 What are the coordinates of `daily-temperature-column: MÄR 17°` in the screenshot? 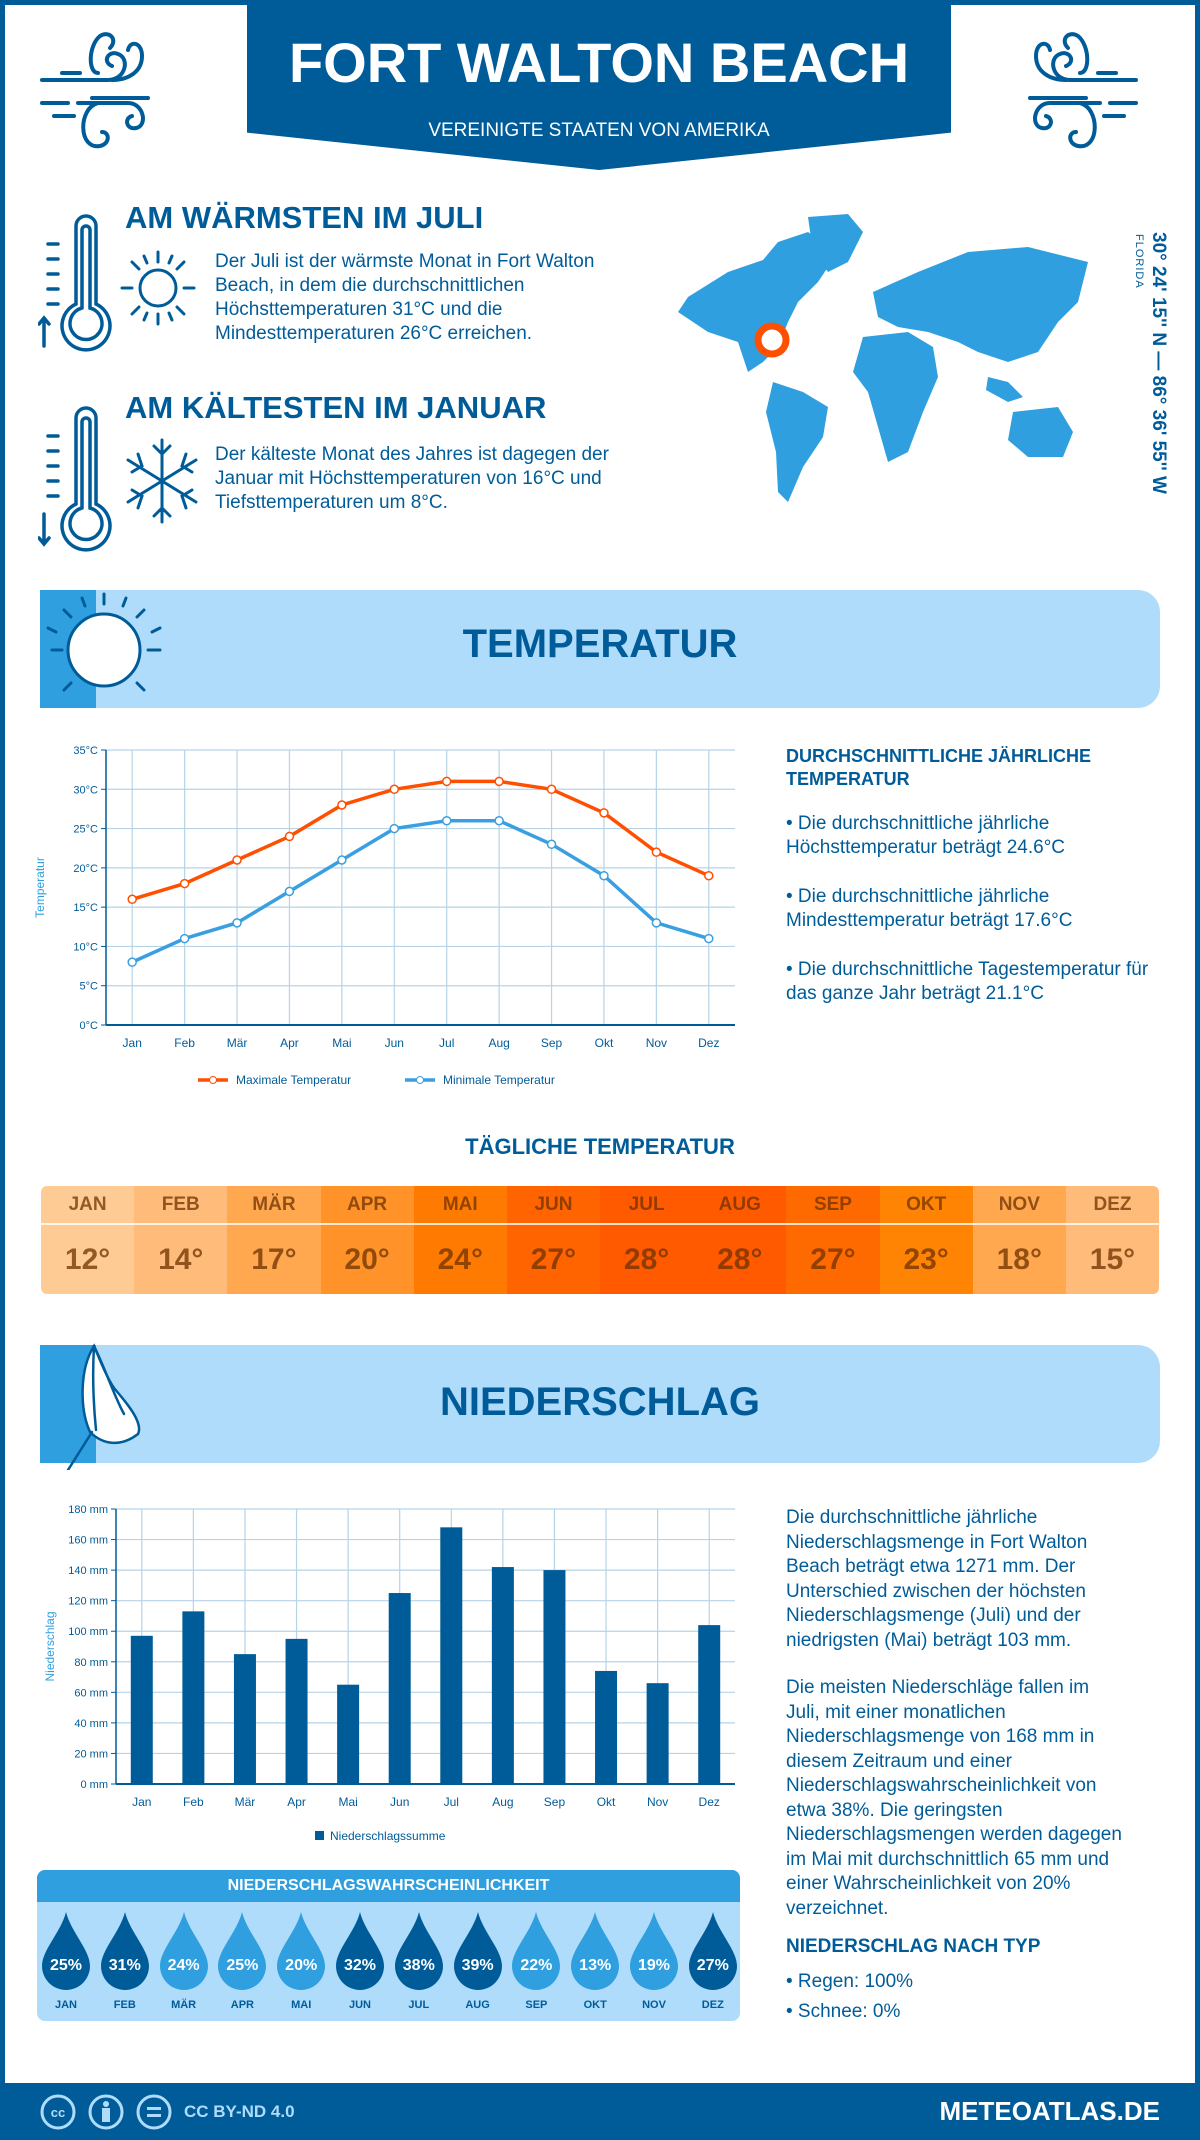 It's located at (274, 1240).